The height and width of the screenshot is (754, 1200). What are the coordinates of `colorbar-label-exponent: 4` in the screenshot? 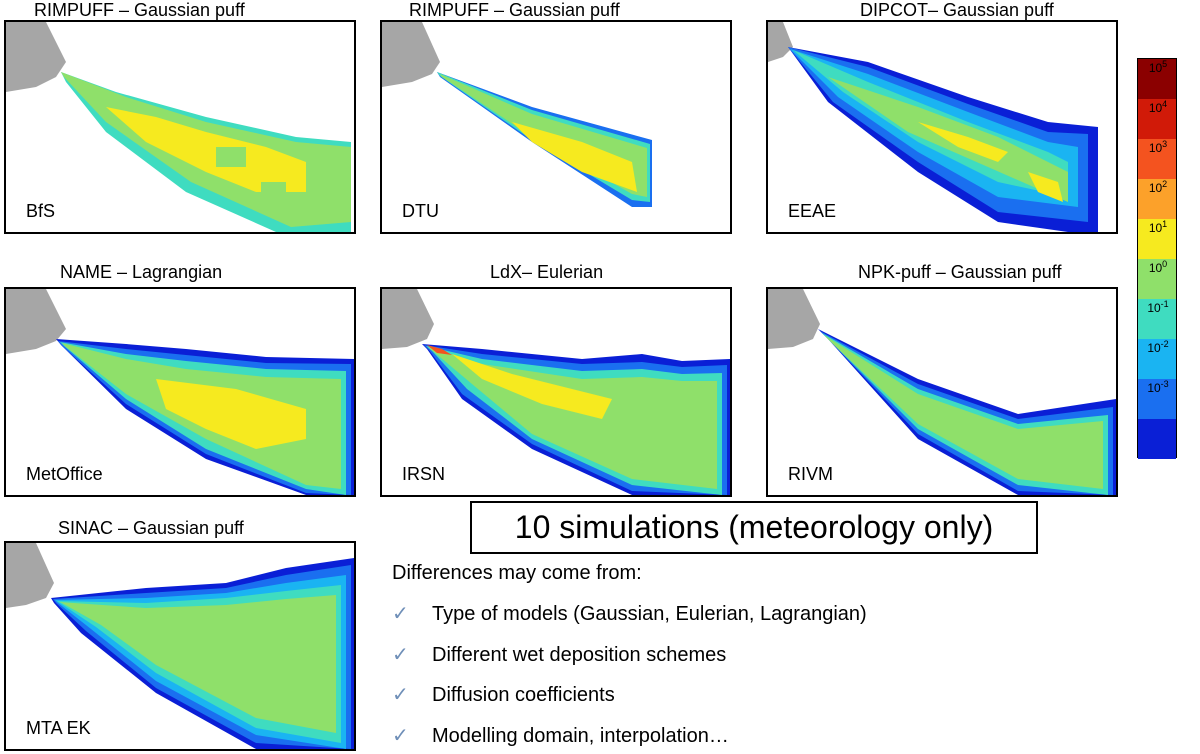 It's located at (1165, 104).